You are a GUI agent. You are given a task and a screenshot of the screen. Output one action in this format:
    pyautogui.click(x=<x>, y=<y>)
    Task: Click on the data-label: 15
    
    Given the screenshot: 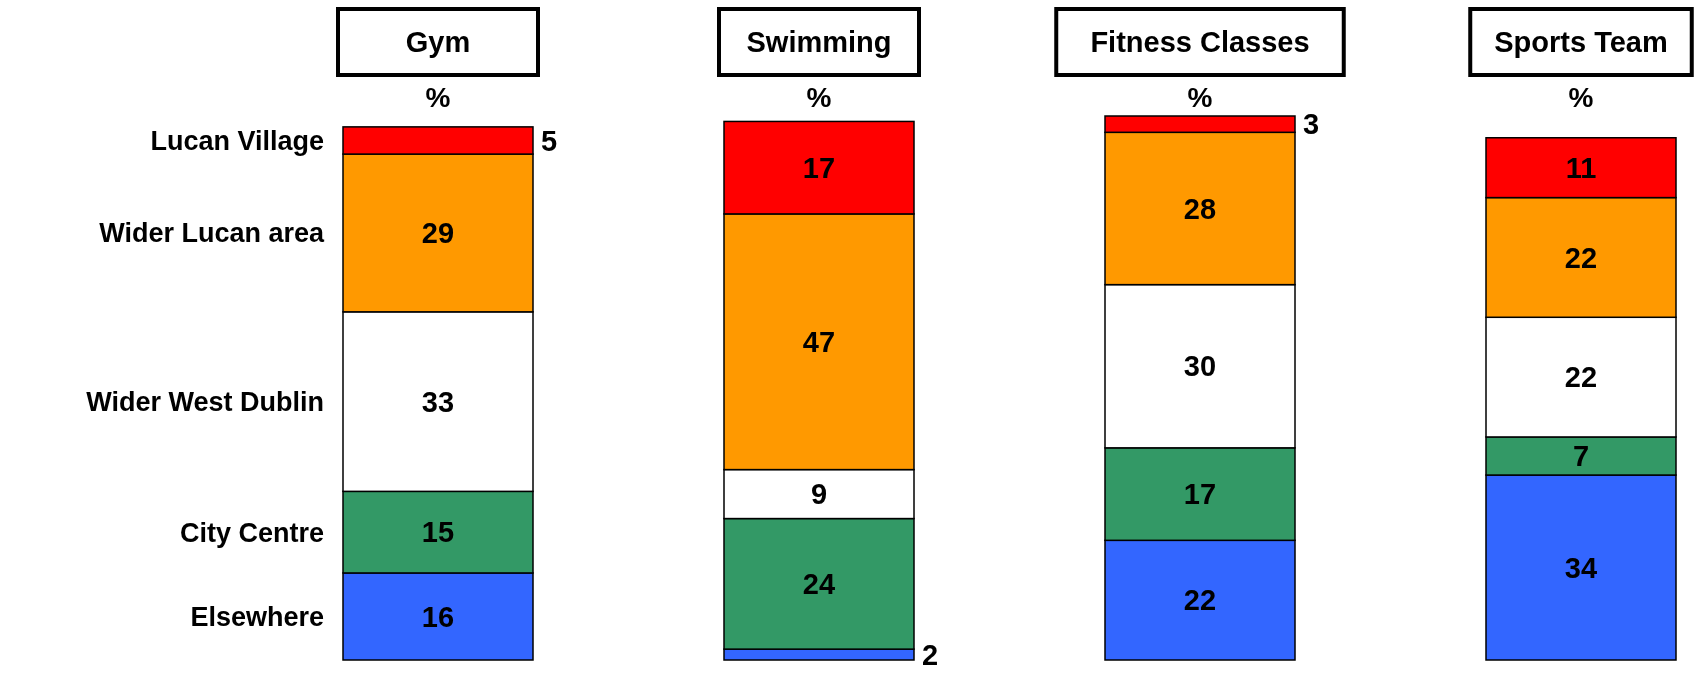 What is the action you would take?
    pyautogui.click(x=438, y=532)
    